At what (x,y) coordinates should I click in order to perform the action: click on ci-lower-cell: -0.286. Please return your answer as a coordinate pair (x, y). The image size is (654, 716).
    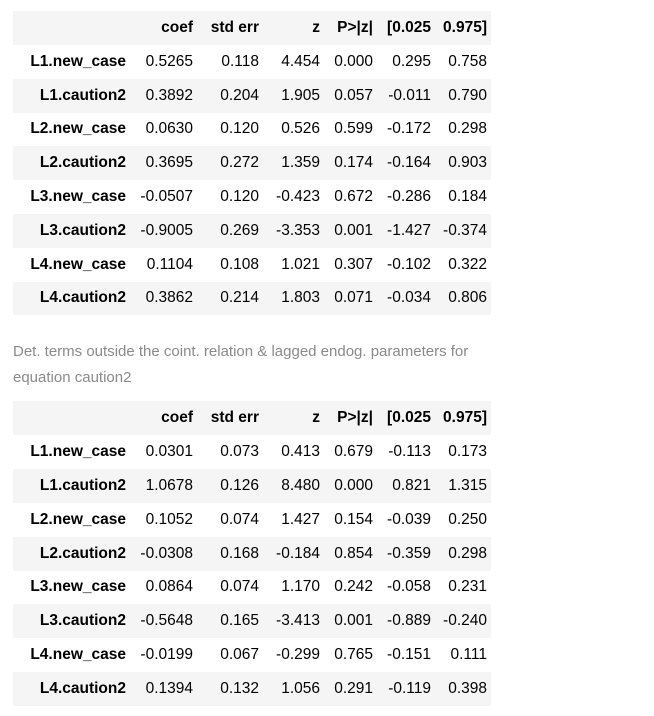
    Looking at the image, I should click on (409, 197).